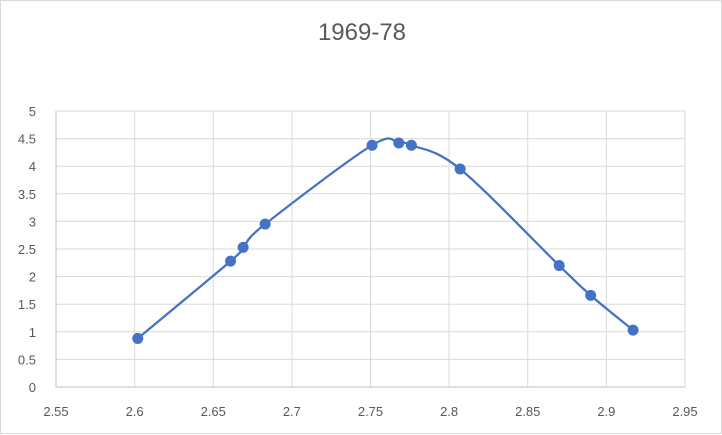  I want to click on y-tick-label: 3, so click(32, 221).